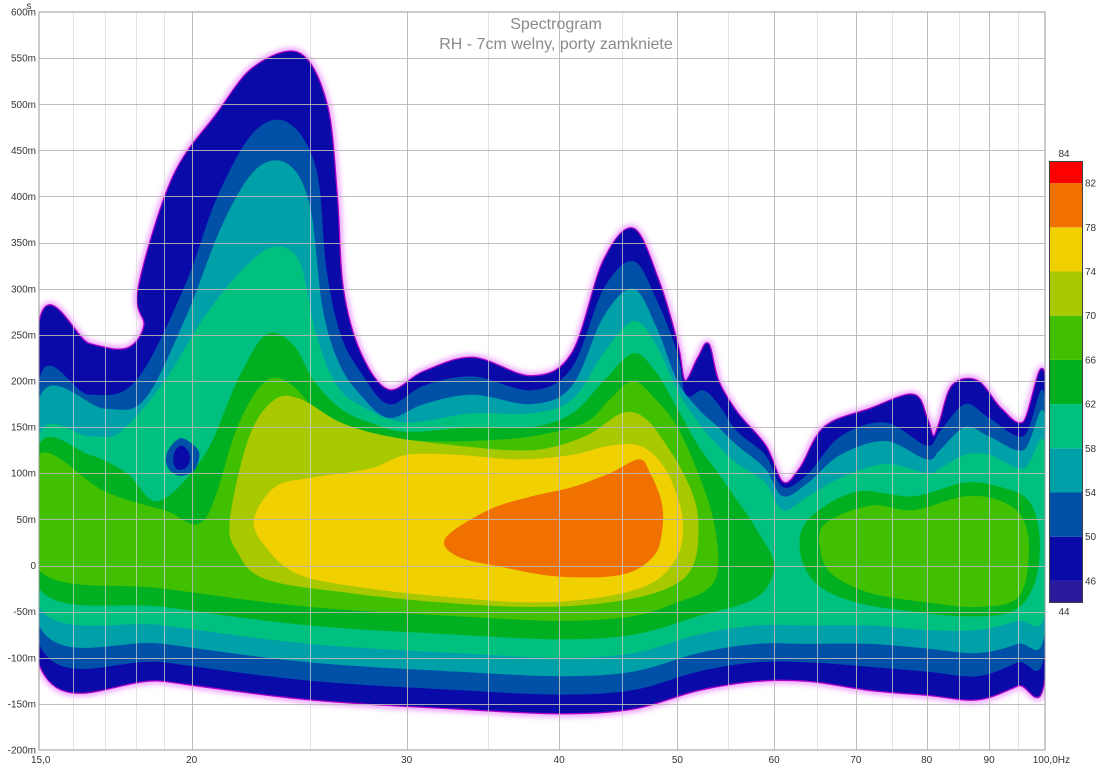  Describe the element at coordinates (23, 197) in the screenshot. I see `y-tick-label: 400m` at that location.